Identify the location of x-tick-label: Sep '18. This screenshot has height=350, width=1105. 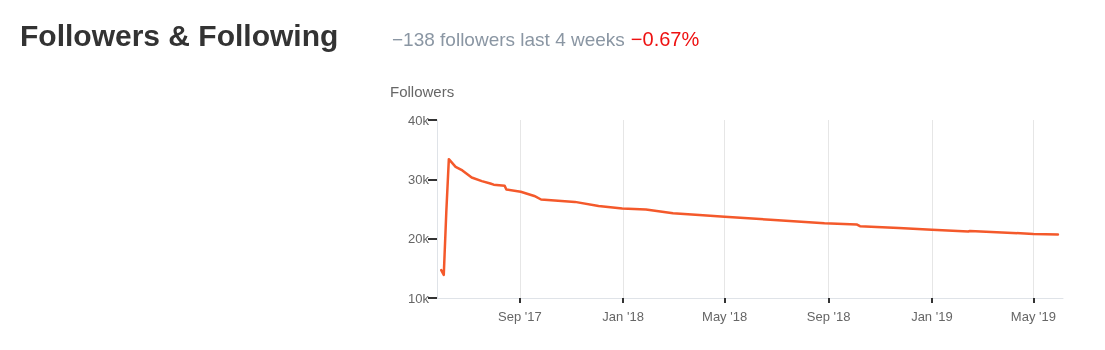
(828, 316).